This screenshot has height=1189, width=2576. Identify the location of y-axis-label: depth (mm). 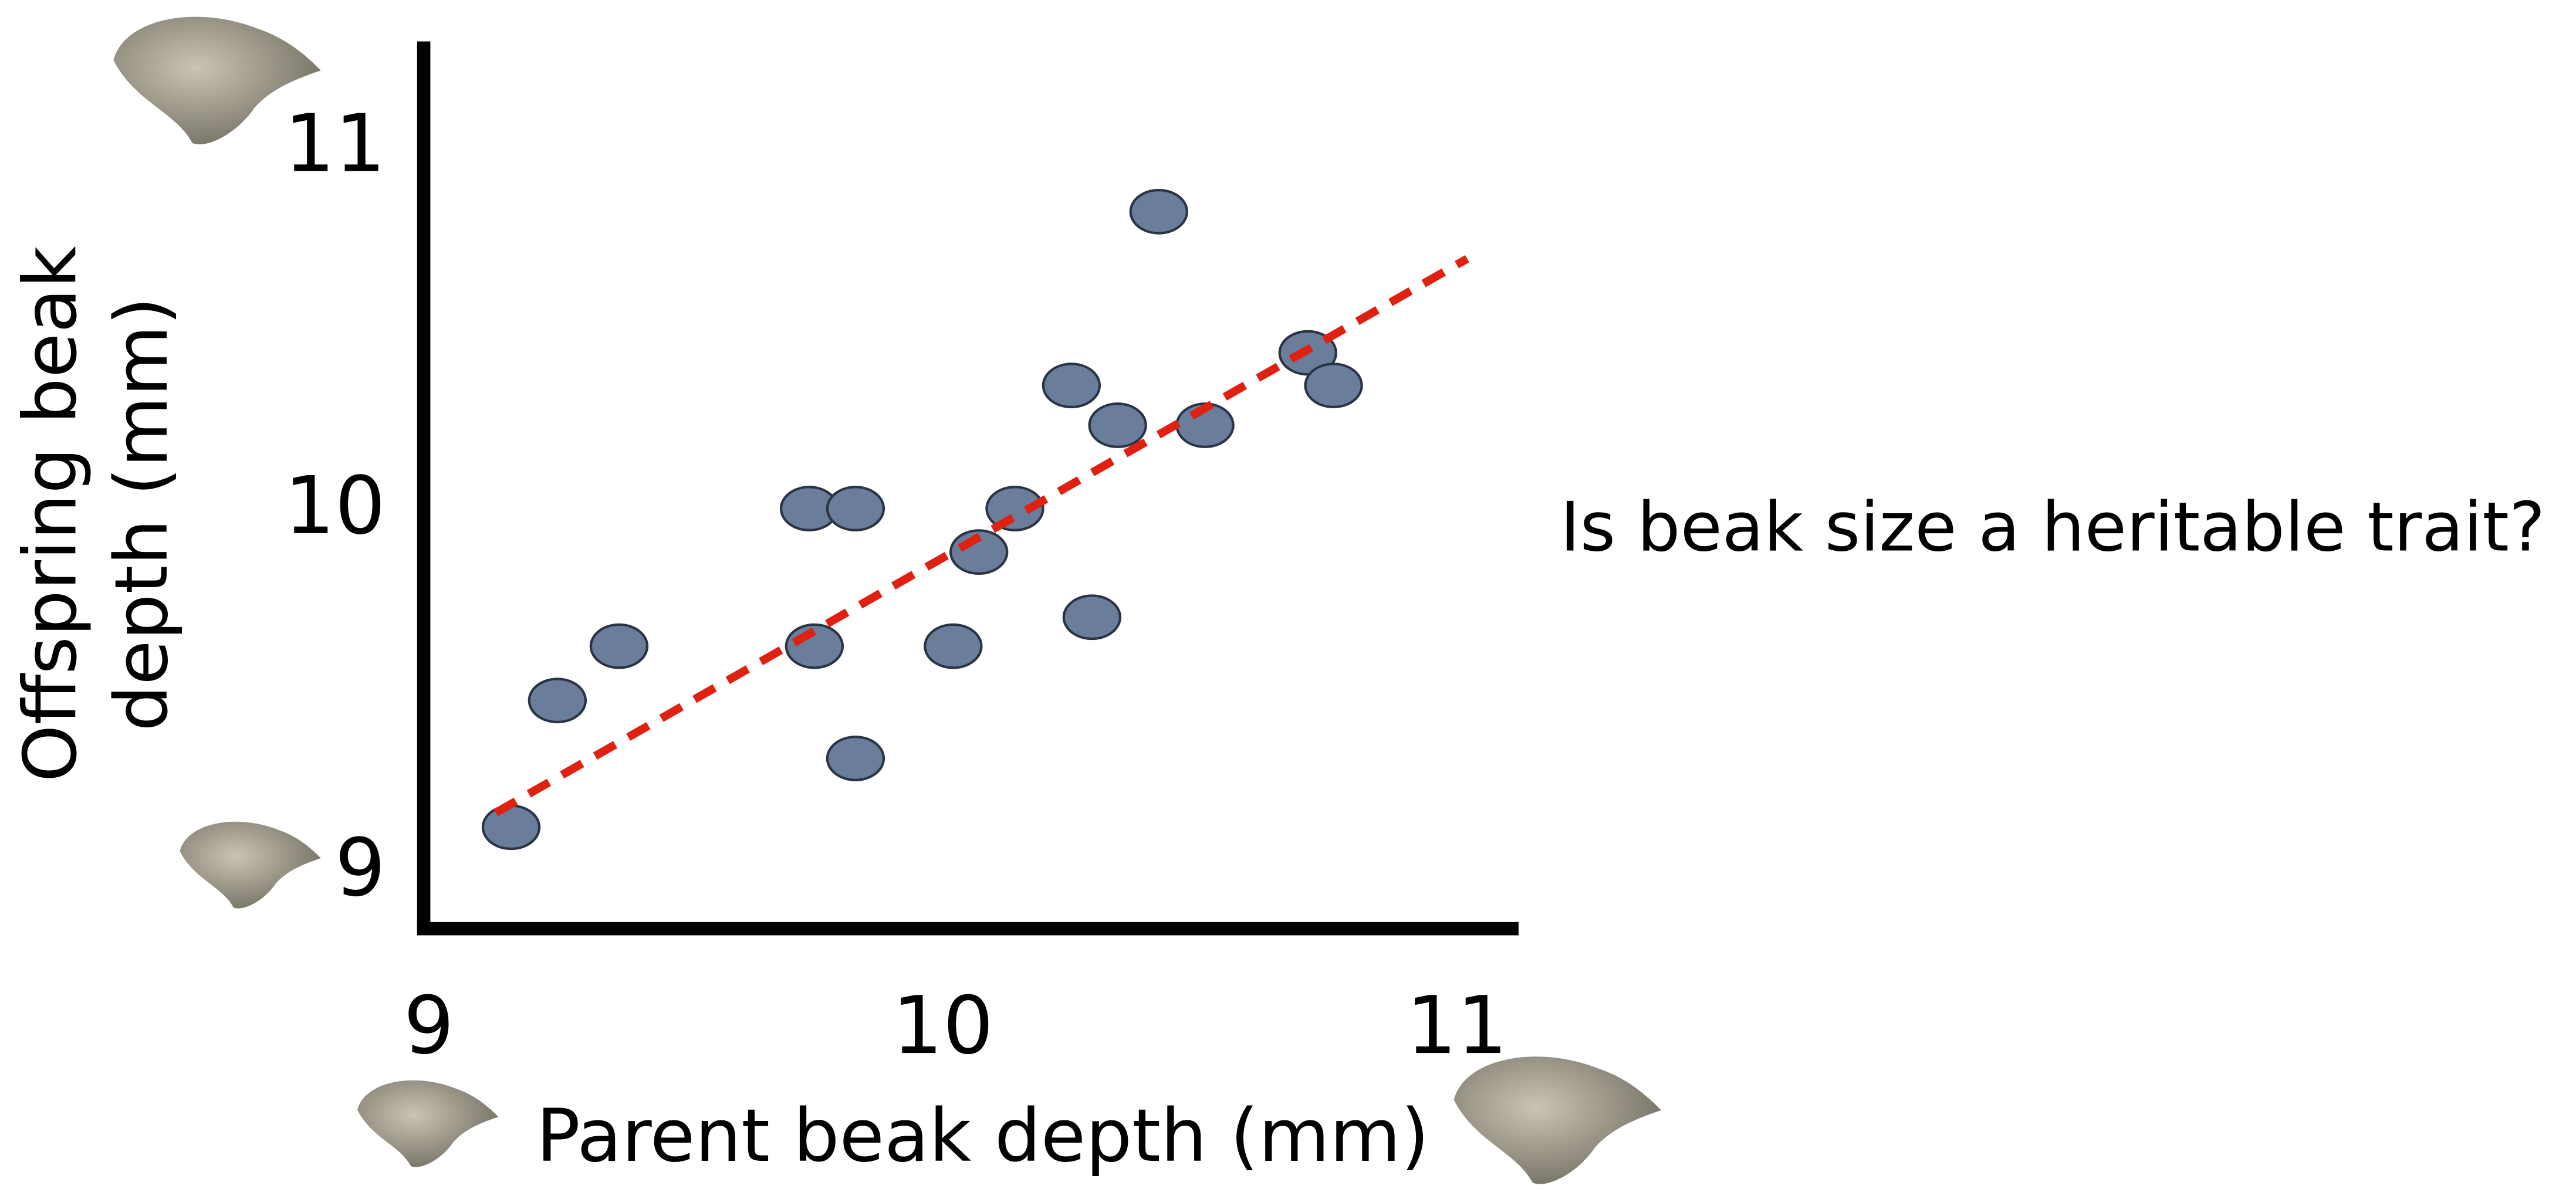
(142, 514).